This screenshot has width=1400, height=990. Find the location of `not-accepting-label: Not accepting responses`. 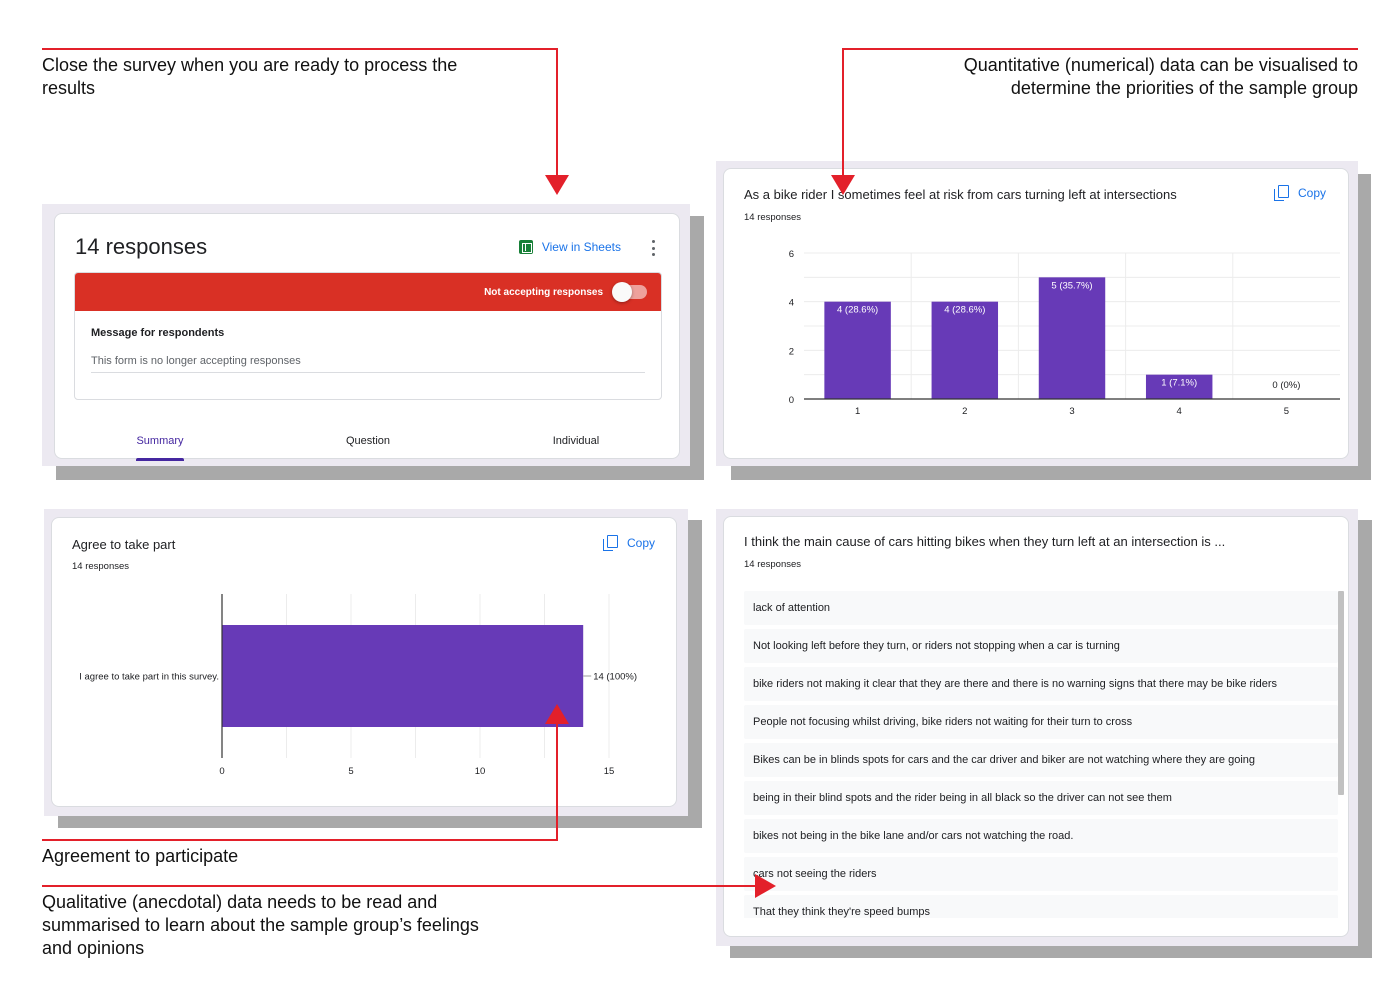

not-accepting-label: Not accepting responses is located at coordinates (543, 292).